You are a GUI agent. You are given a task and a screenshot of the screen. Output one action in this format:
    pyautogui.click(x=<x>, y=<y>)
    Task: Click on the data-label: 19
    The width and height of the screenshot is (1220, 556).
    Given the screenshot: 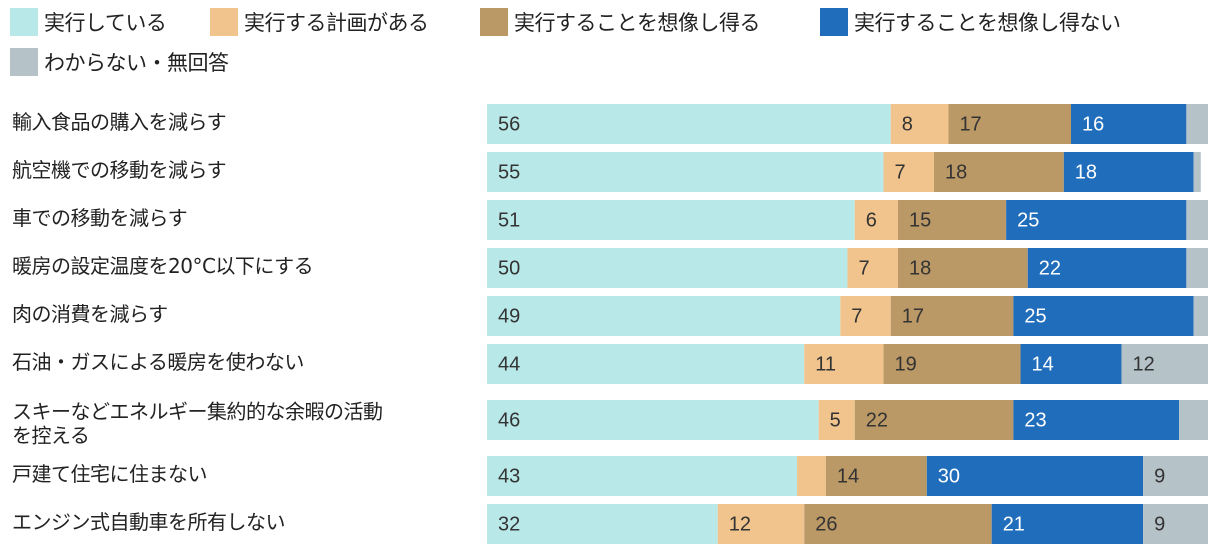 What is the action you would take?
    pyautogui.click(x=906, y=364)
    